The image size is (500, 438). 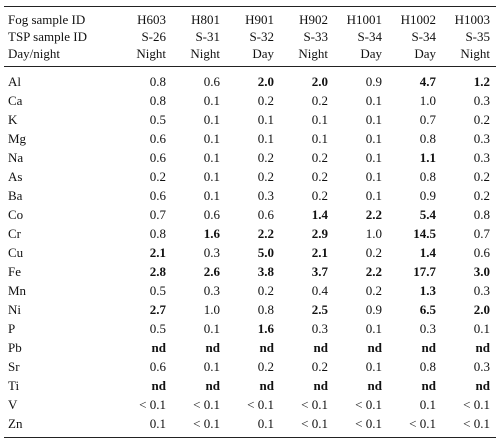 What do you see at coordinates (14, 233) in the screenshot?
I see `element-label: Cr` at bounding box center [14, 233].